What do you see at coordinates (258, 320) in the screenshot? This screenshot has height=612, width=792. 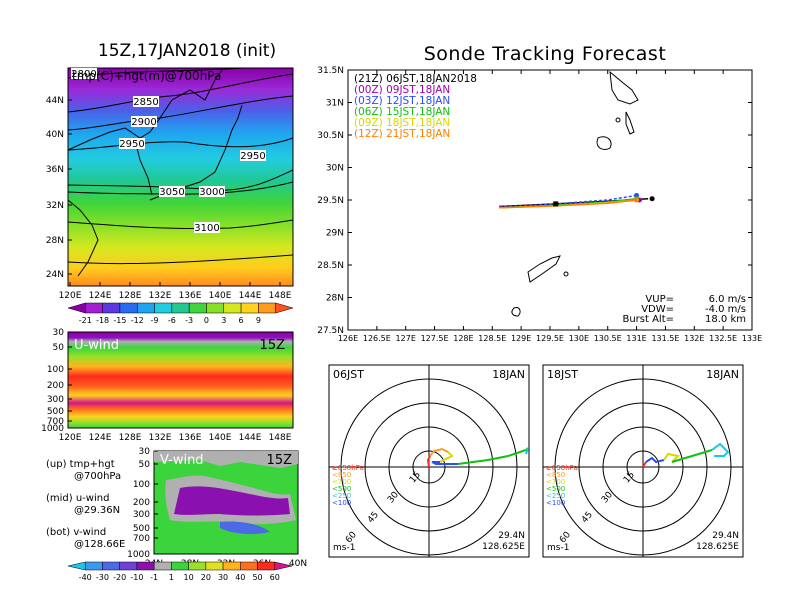 I see `temp-colorbar-label: 9` at bounding box center [258, 320].